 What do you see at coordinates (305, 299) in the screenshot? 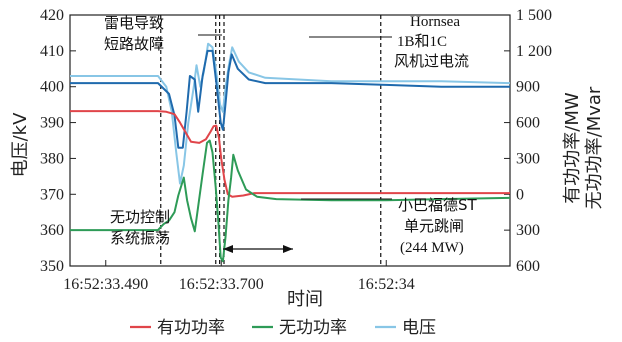
I see `x-axis-label: 时间` at bounding box center [305, 299].